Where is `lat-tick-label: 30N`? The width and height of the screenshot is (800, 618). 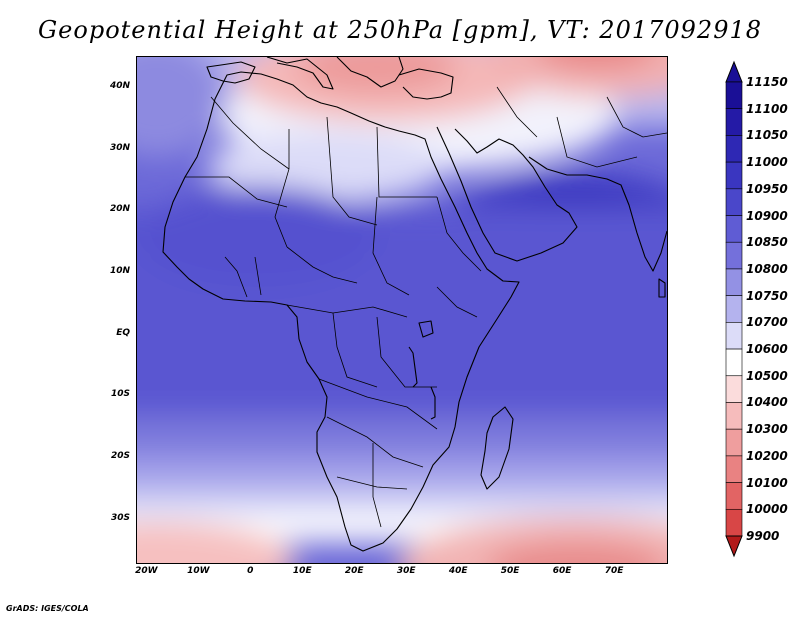
lat-tick-label: 30N is located at coordinates (119, 147).